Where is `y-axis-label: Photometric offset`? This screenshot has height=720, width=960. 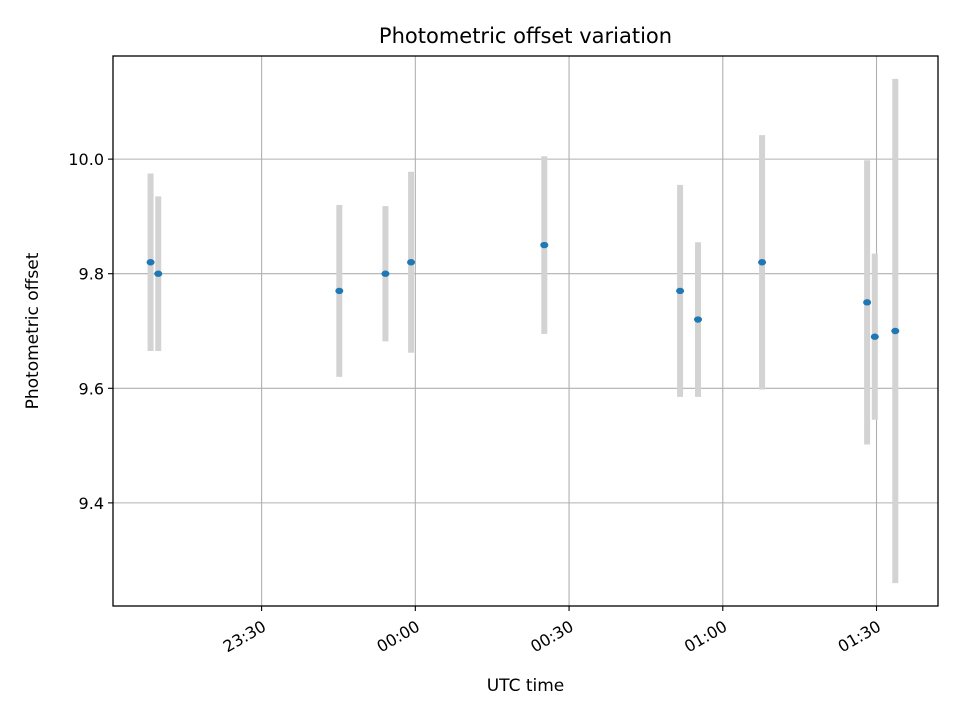 y-axis-label: Photometric offset is located at coordinates (33, 330).